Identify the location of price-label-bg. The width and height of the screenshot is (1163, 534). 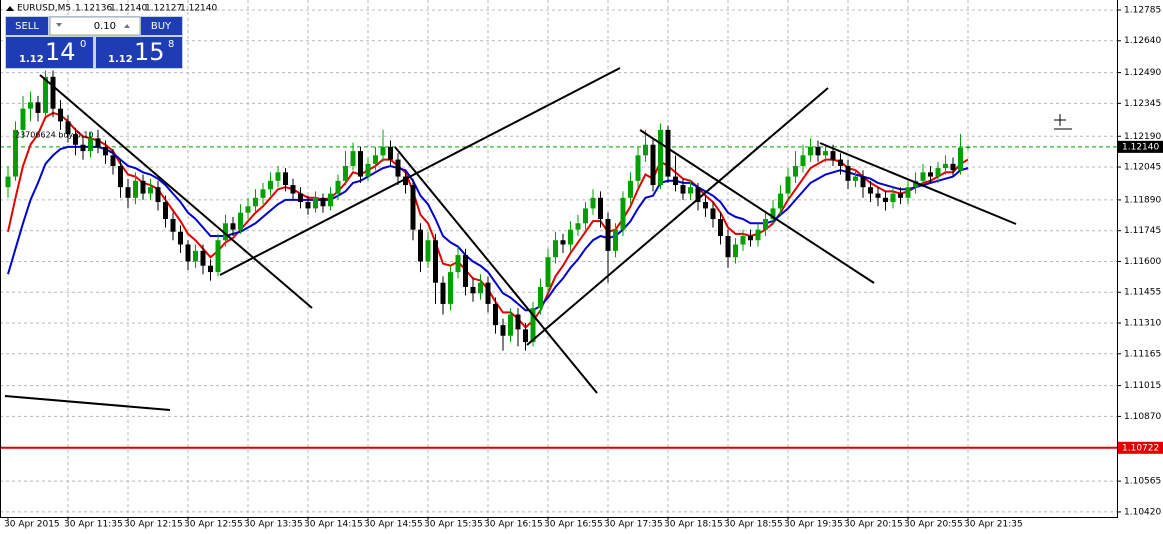
(1140, 447).